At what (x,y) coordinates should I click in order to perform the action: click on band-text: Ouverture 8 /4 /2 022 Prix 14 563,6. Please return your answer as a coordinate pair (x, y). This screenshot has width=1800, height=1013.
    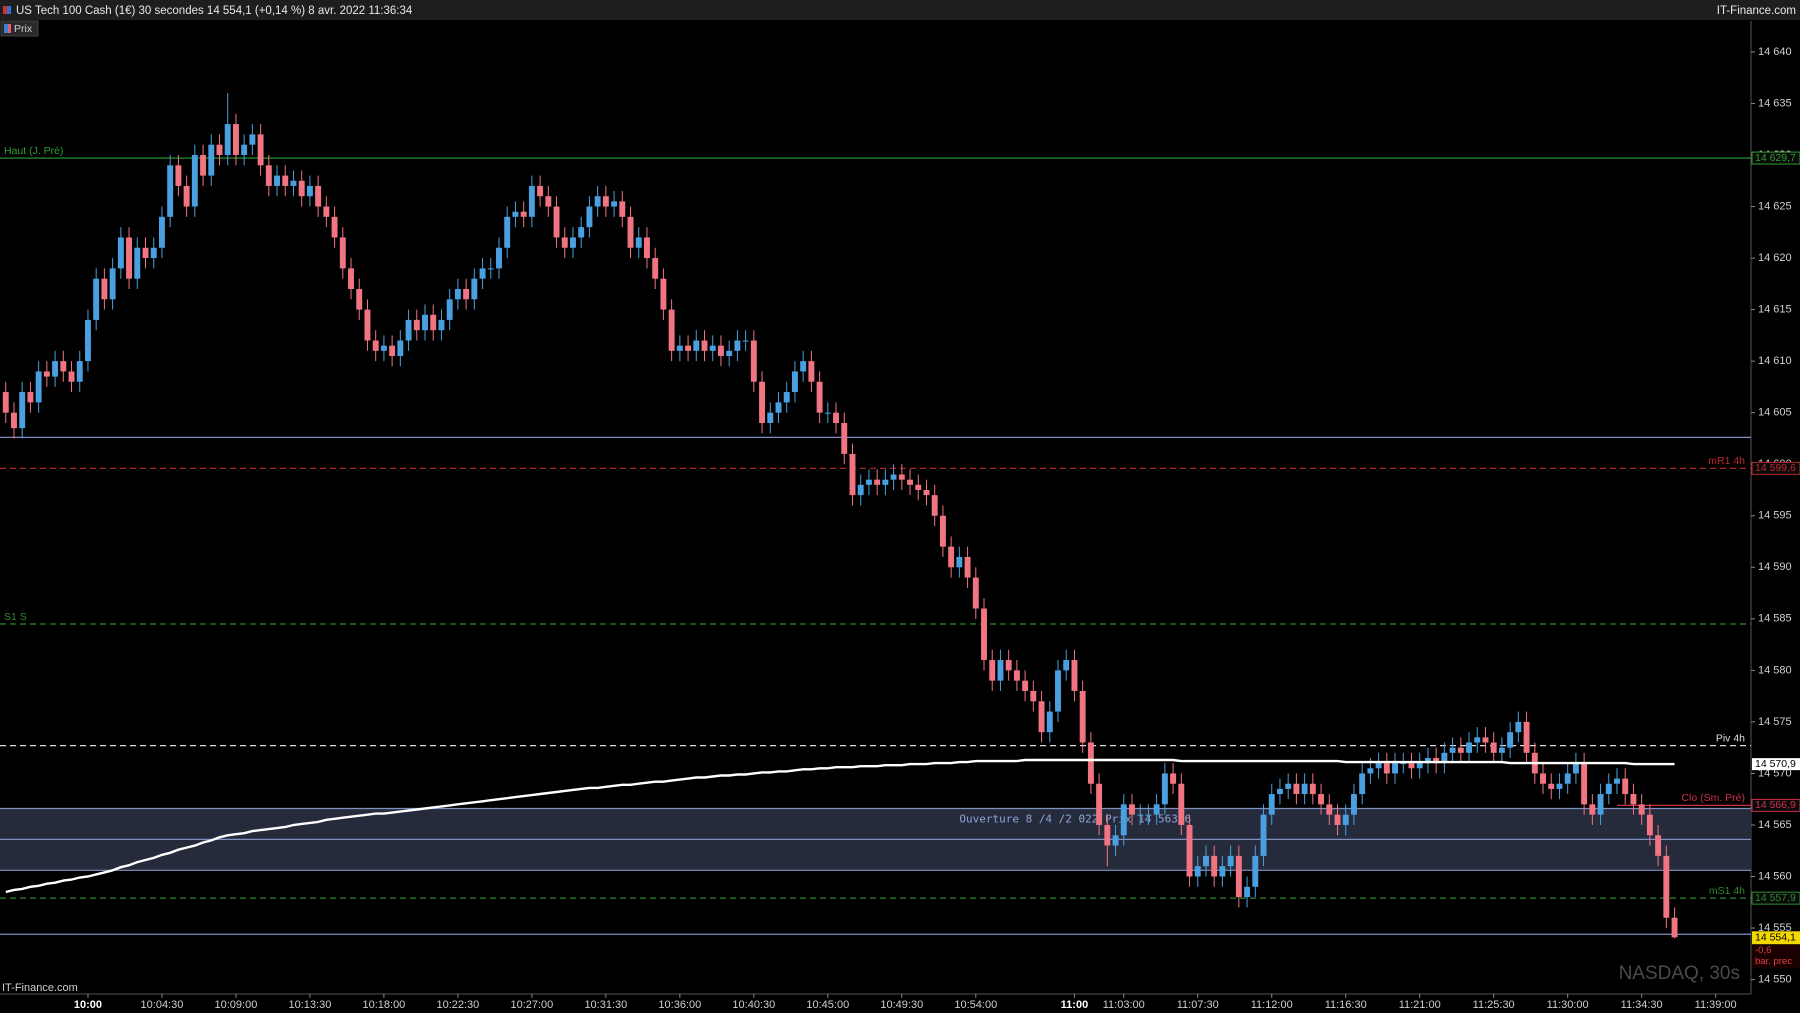
    Looking at the image, I should click on (1075, 818).